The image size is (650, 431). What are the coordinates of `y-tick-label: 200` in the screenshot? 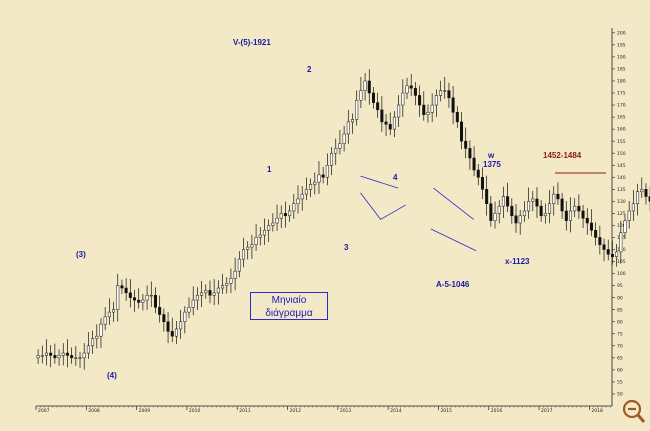 It's located at (621, 33).